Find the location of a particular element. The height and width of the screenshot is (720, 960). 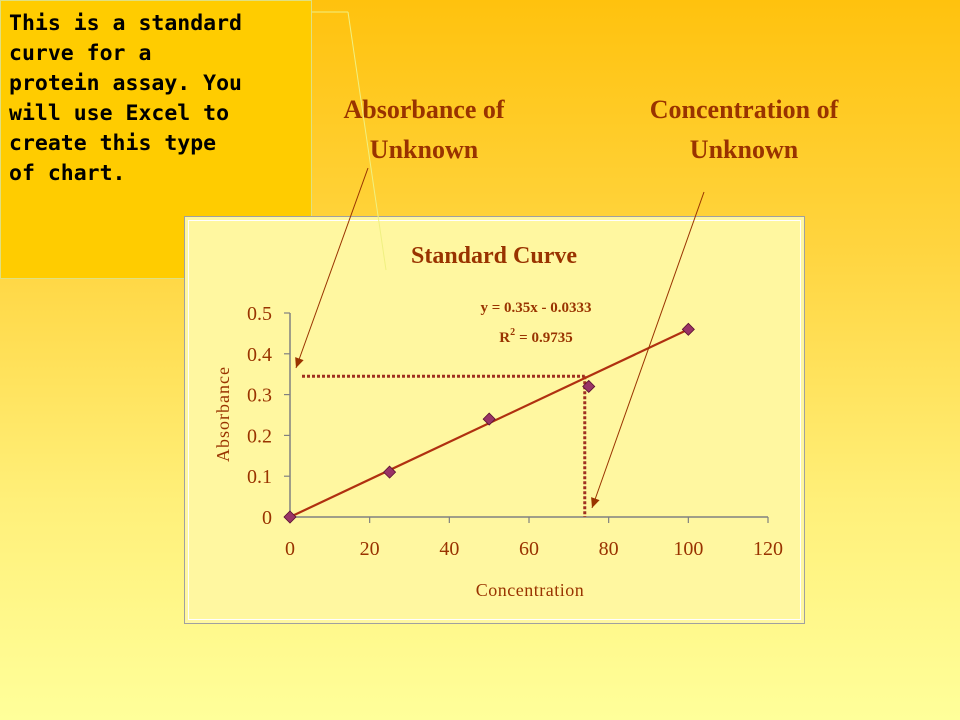

x-tick-label: 100 is located at coordinates (688, 549).